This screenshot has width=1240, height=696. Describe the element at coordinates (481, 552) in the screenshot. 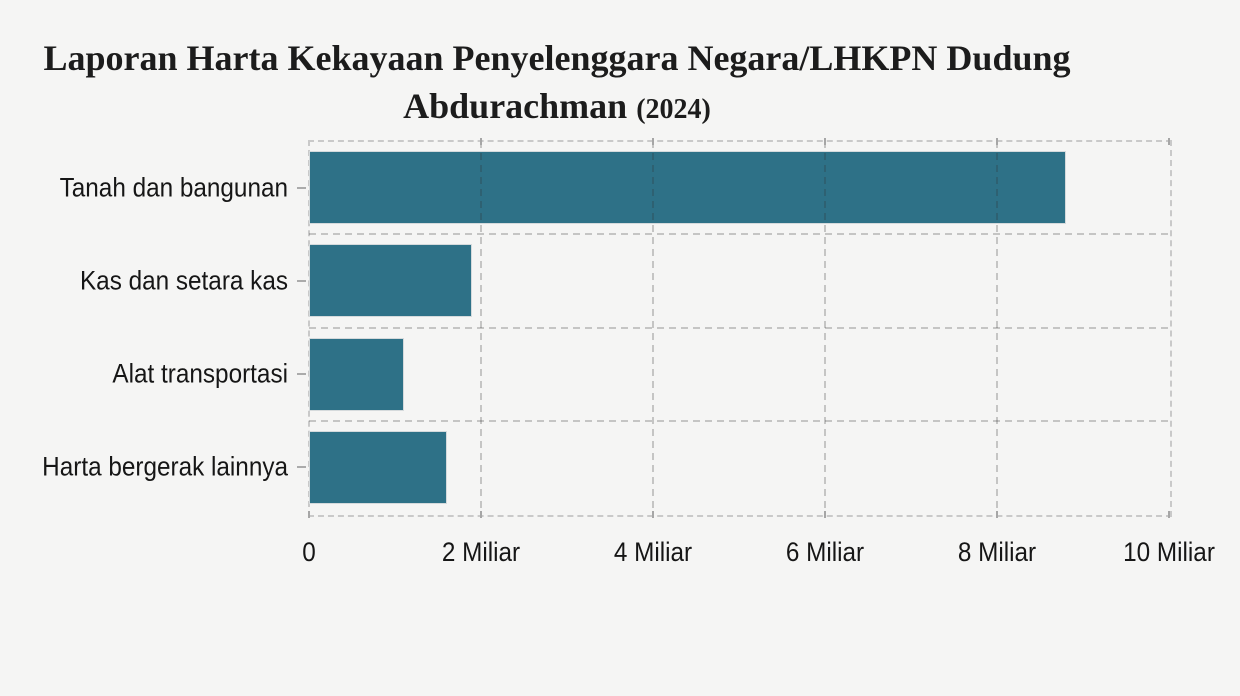

I see `x-axis-label-2-miliar: 2 Miliar` at that location.